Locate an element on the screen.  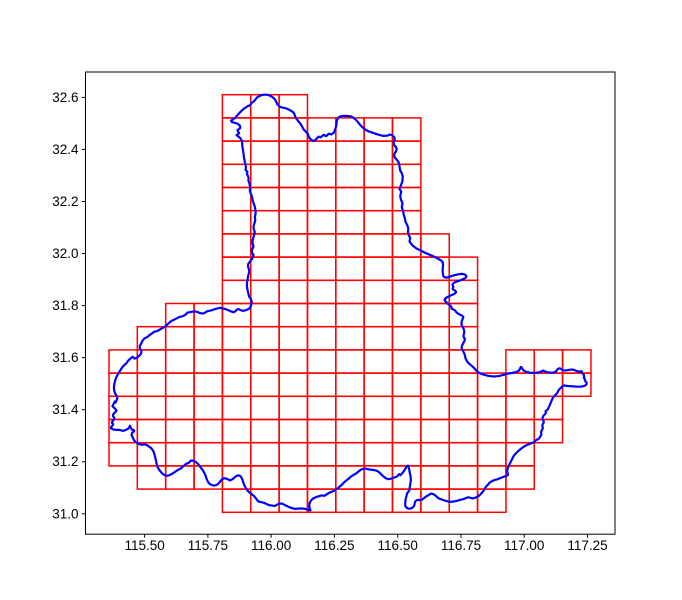
svg-text: 32.6 is located at coordinates (65, 97).